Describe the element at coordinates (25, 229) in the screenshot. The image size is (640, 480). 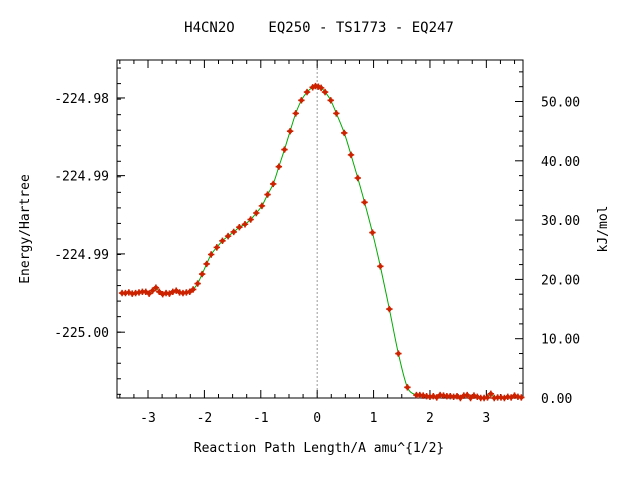
I see `left-y-axis-label: Energy/Hartree` at that location.